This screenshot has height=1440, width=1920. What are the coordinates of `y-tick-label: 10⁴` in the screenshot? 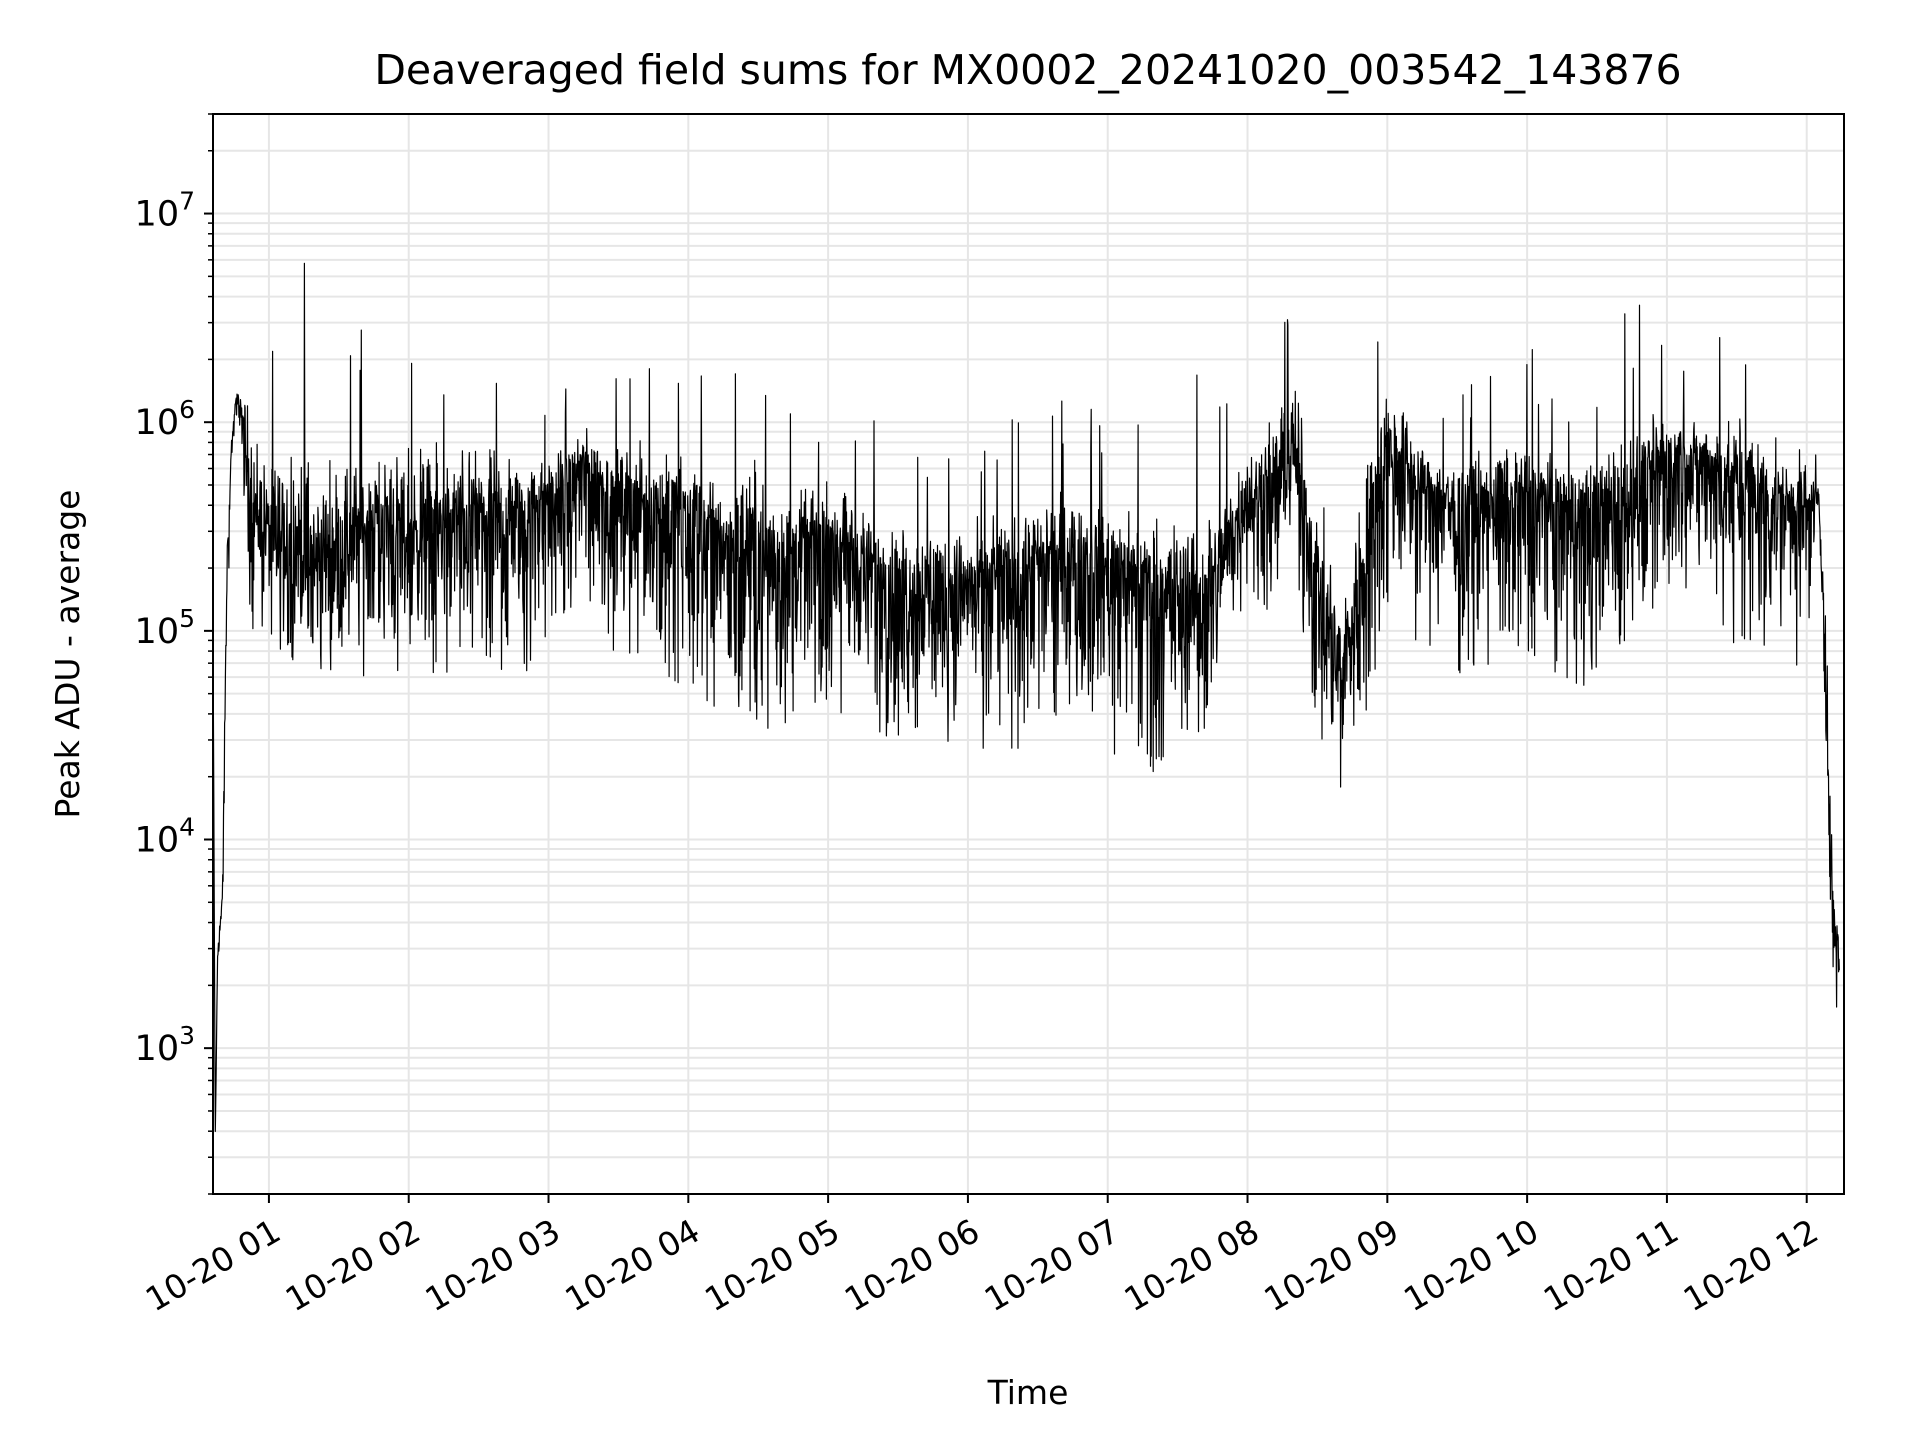 It's located at (165, 837).